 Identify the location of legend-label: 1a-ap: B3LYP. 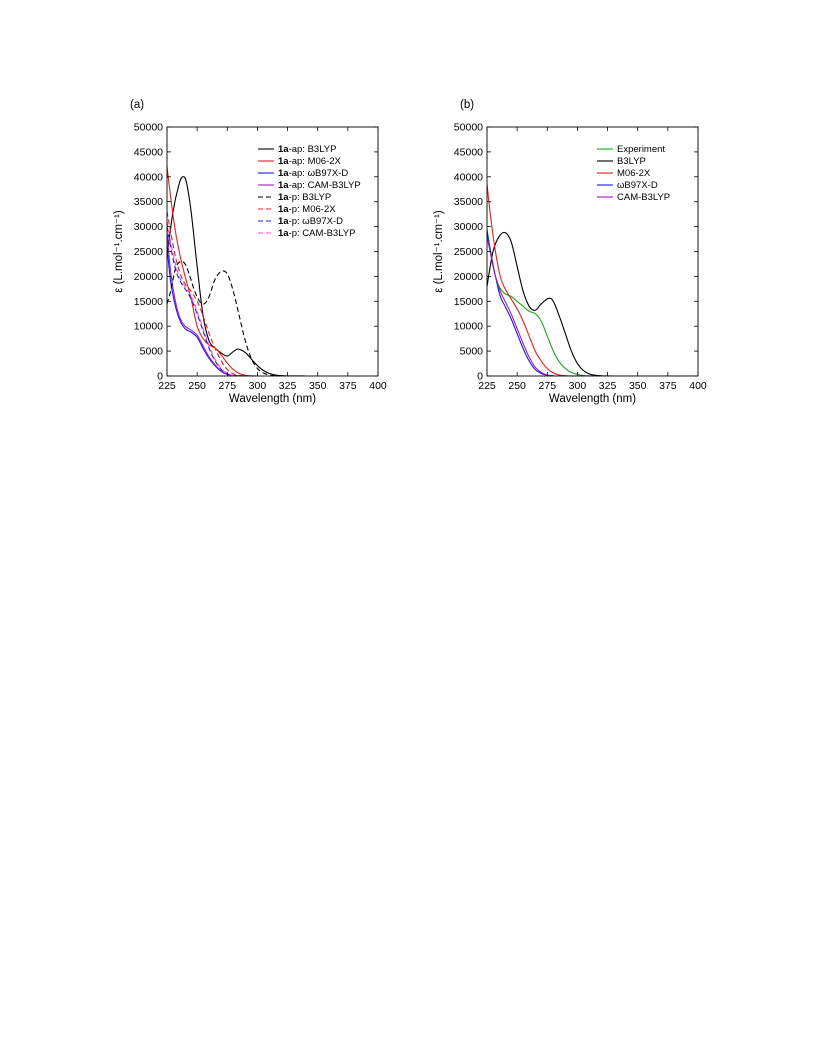
(307, 149).